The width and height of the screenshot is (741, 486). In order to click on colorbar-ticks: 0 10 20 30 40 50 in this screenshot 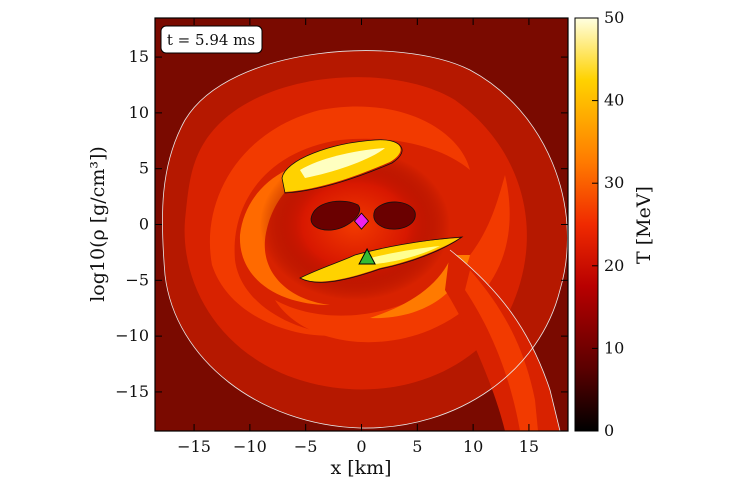, I will do `click(608, 224)`.